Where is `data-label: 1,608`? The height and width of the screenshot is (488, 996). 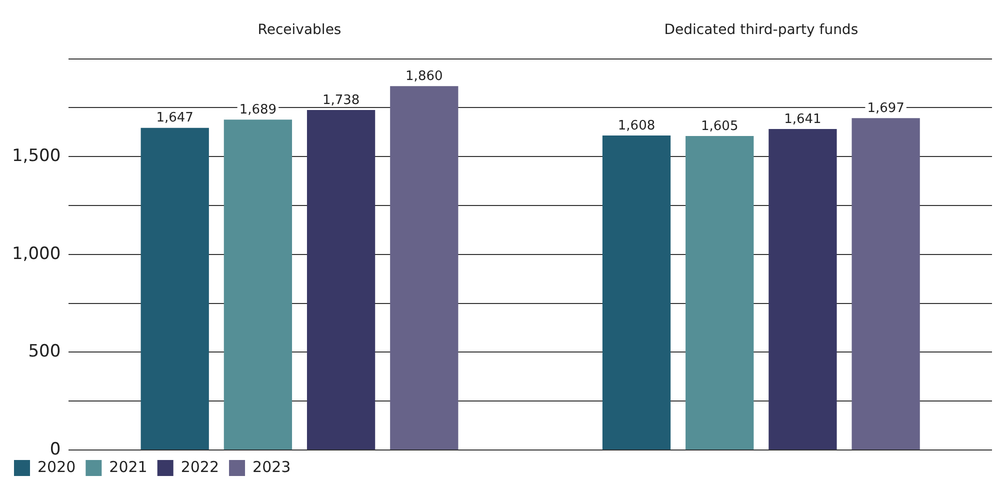
data-label: 1,608 is located at coordinates (637, 126).